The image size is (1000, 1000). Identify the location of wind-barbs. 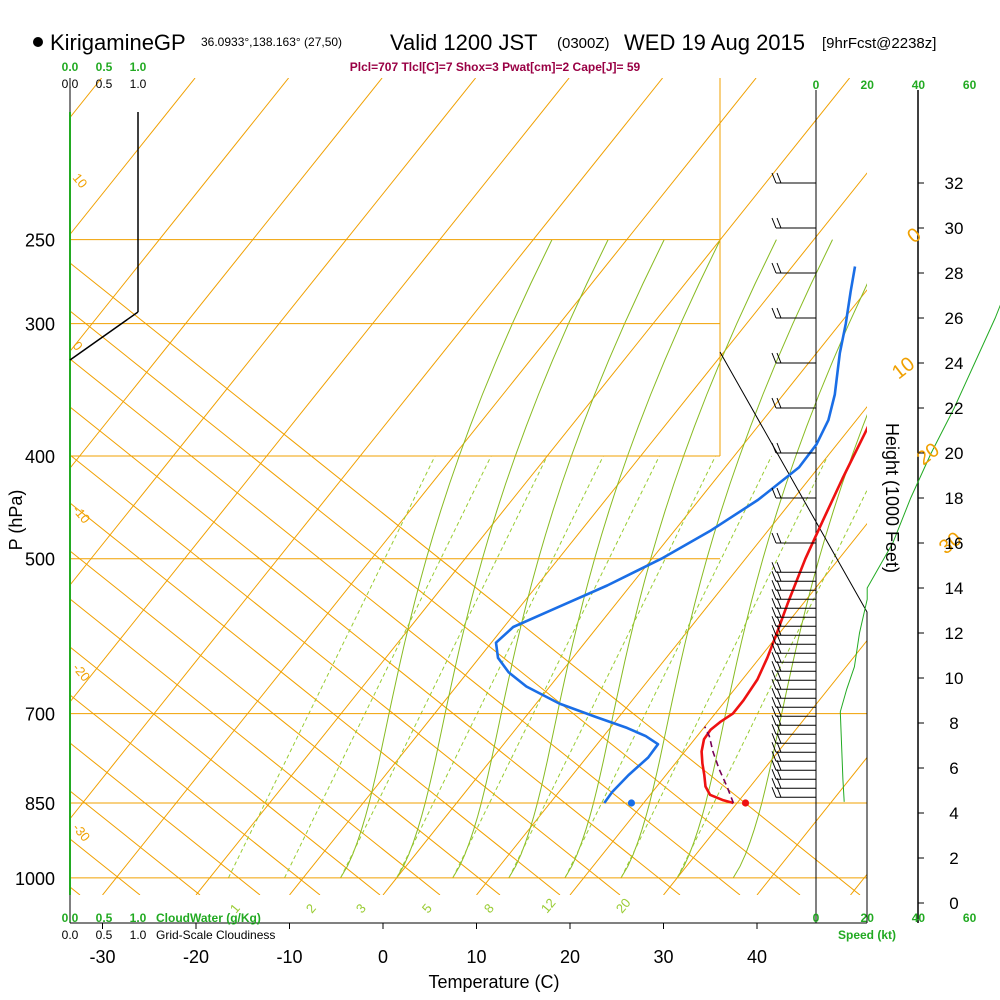
(885, 487).